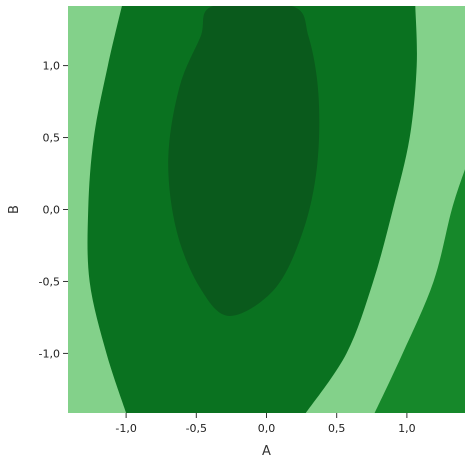 This screenshot has height=459, width=465. I want to click on x-axis-ticks: -1,0 -0,5 0,0 0,5 1,0, so click(265, 424).